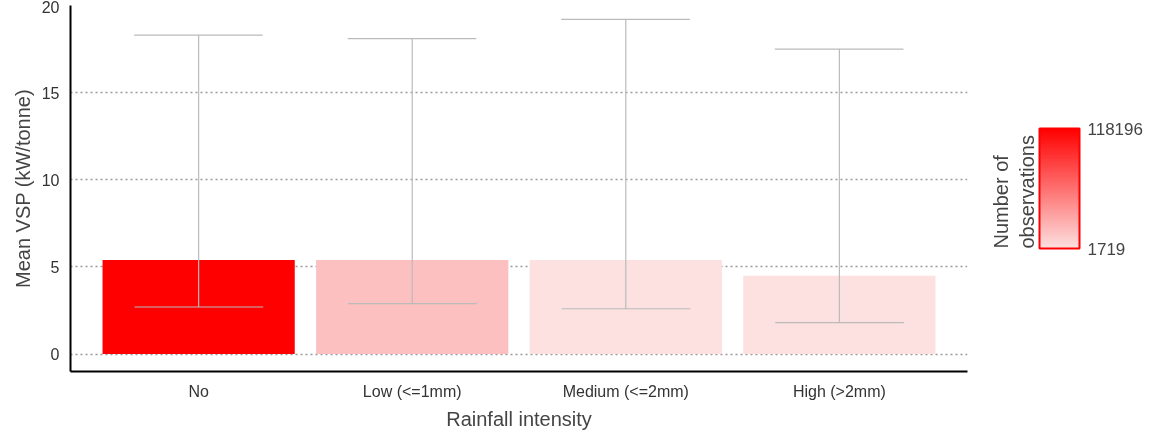 This screenshot has width=1173, height=438. What do you see at coordinates (1115, 129) in the screenshot?
I see `color-bar-label: 118196` at bounding box center [1115, 129].